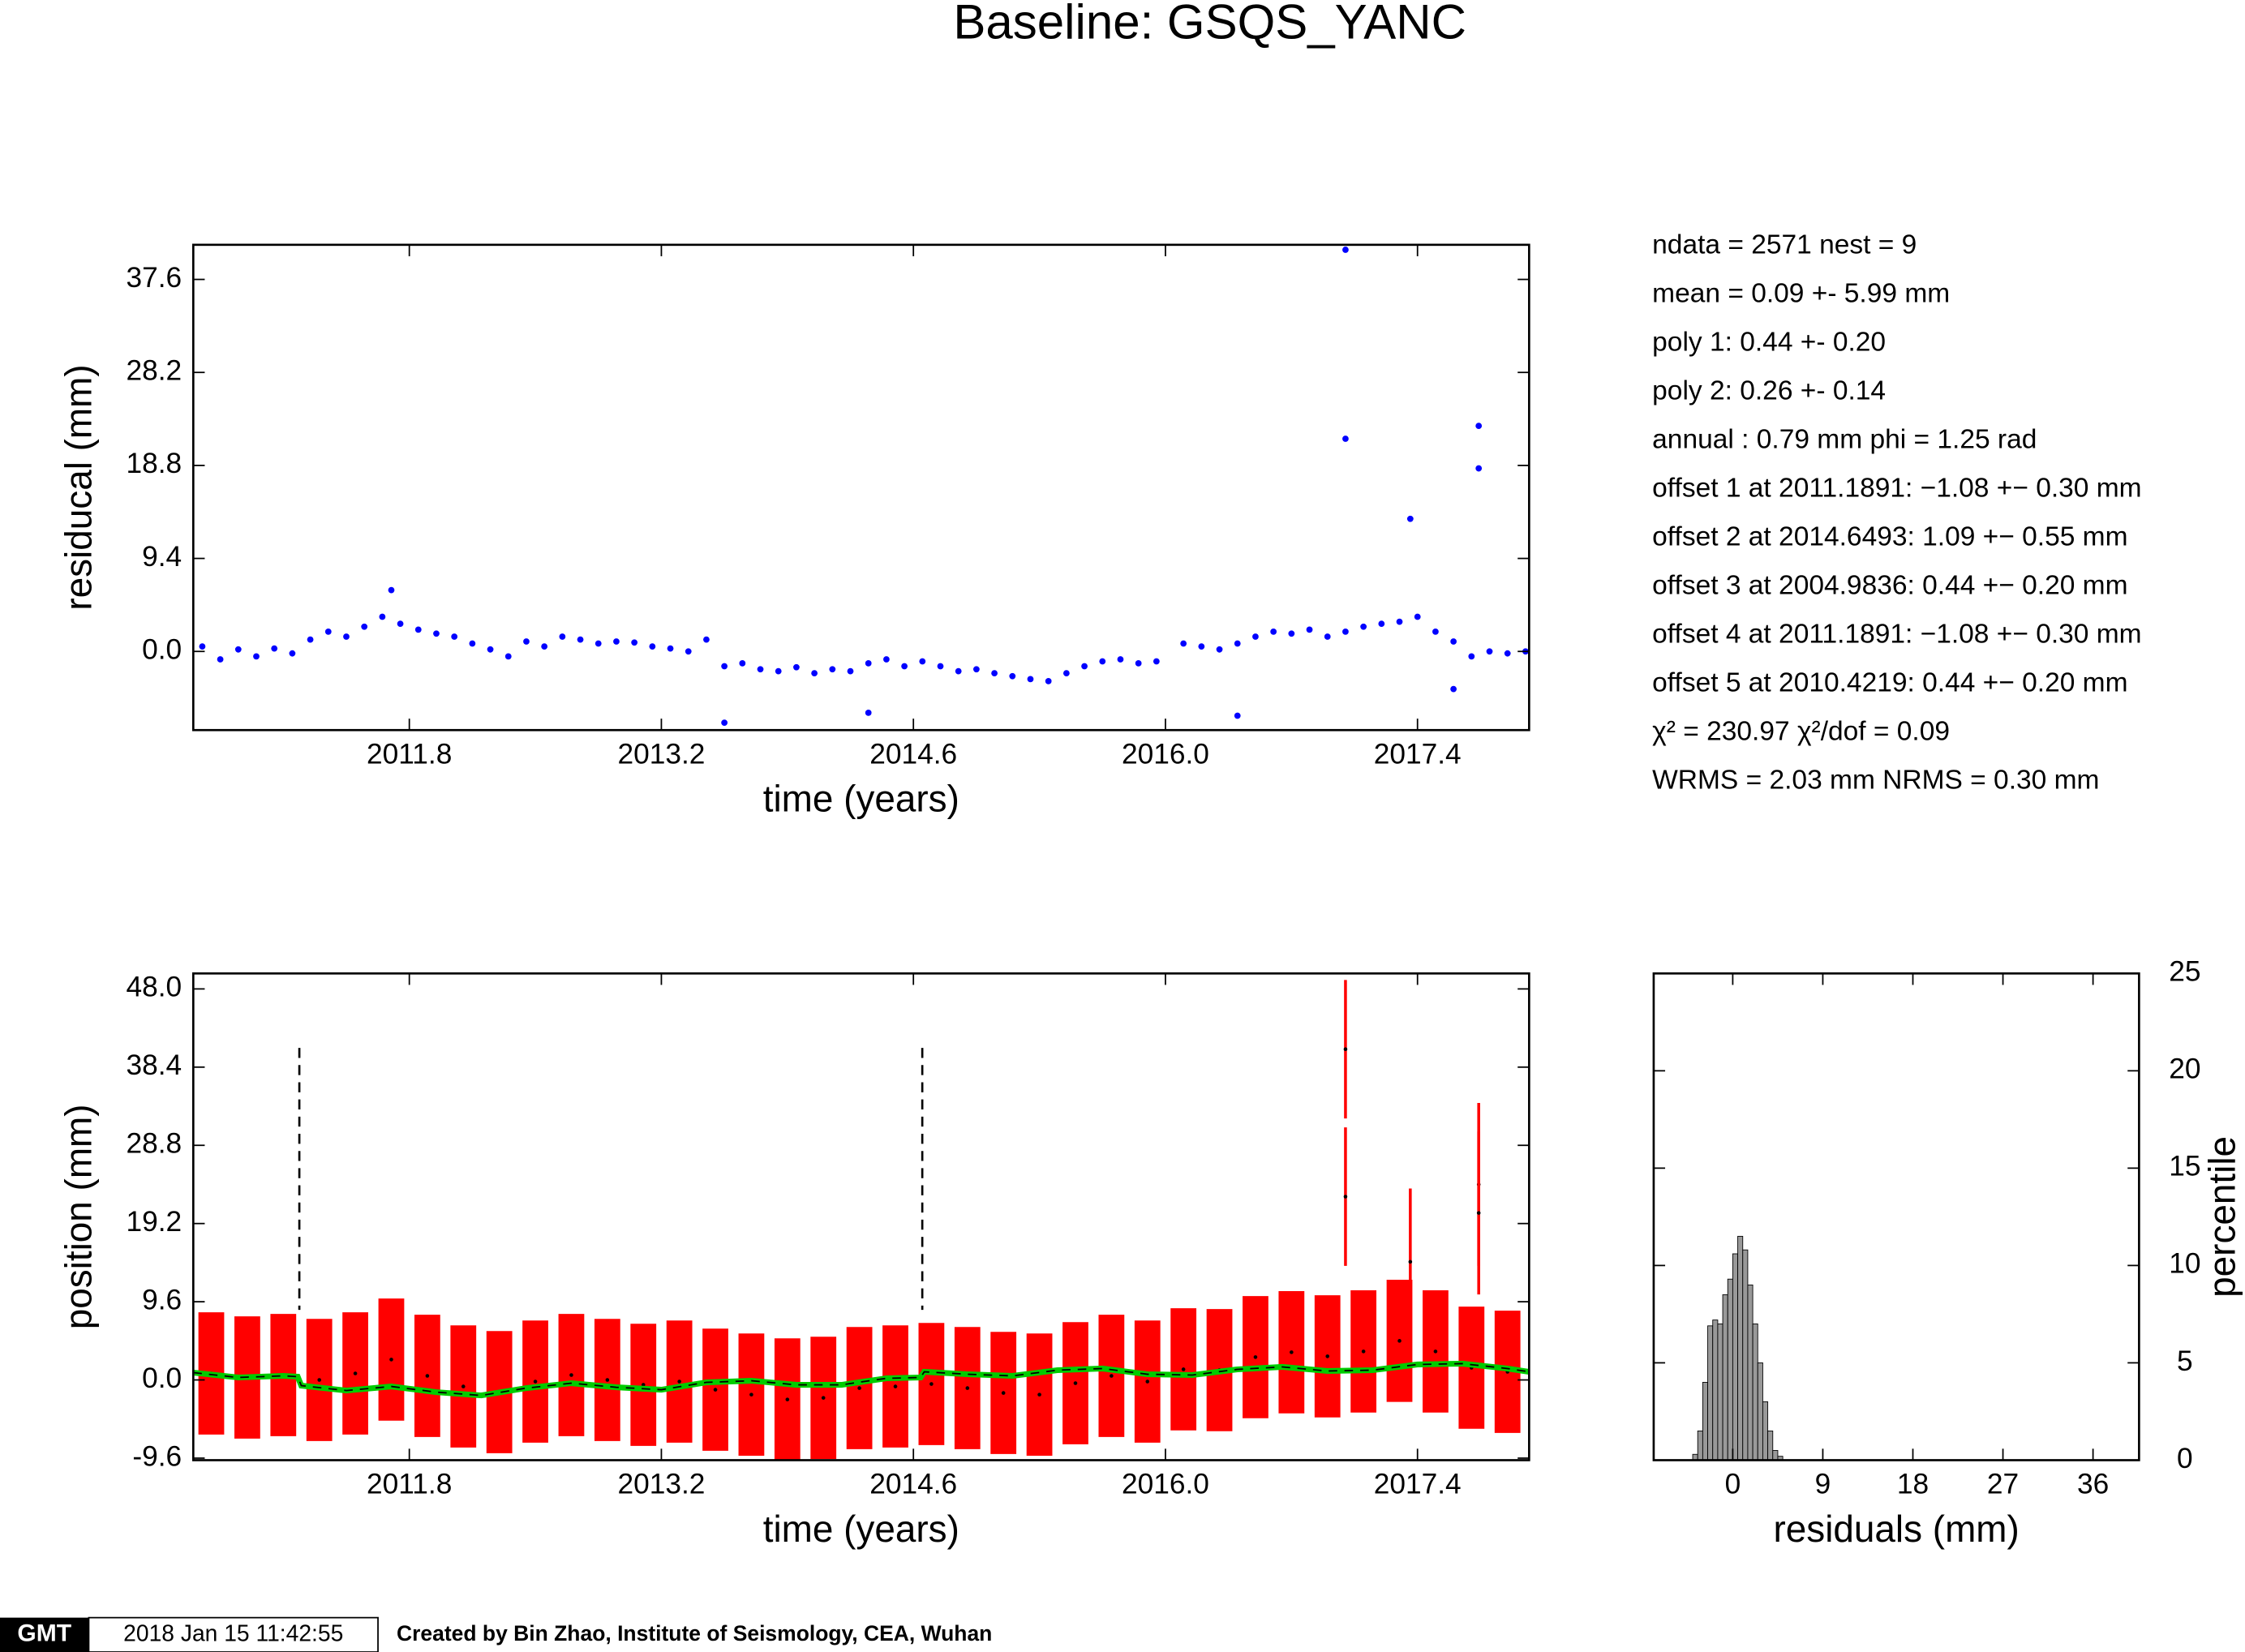 The image size is (2245, 1652). I want to click on y-tick-label: 5, so click(2185, 1361).